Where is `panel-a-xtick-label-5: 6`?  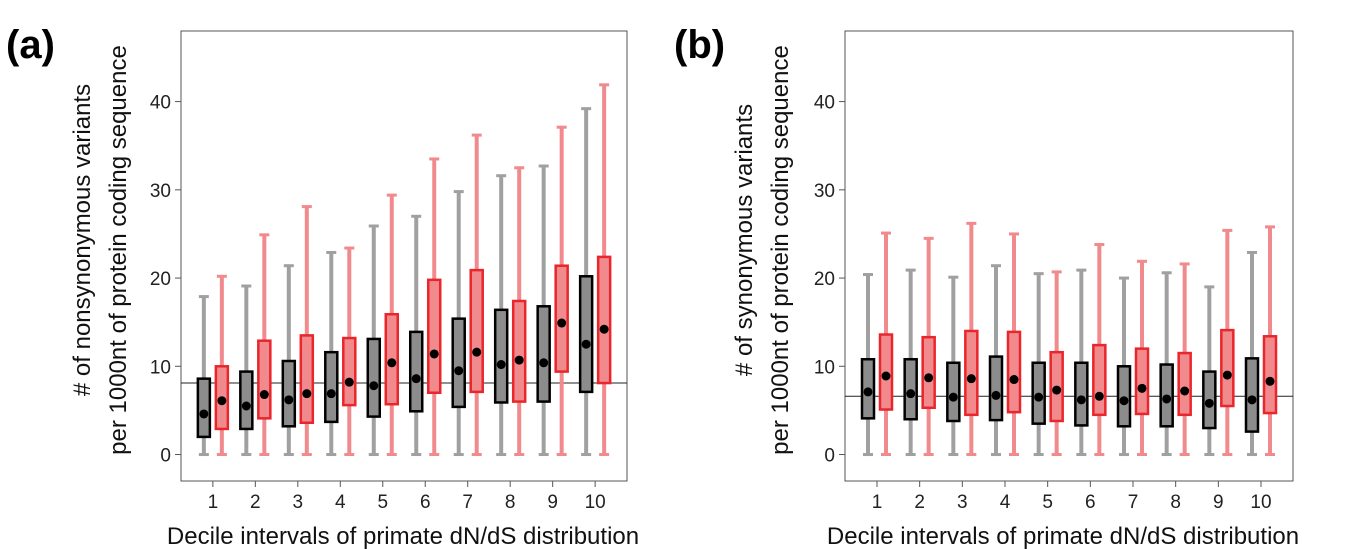
panel-a-xtick-label-5: 6 is located at coordinates (425, 502).